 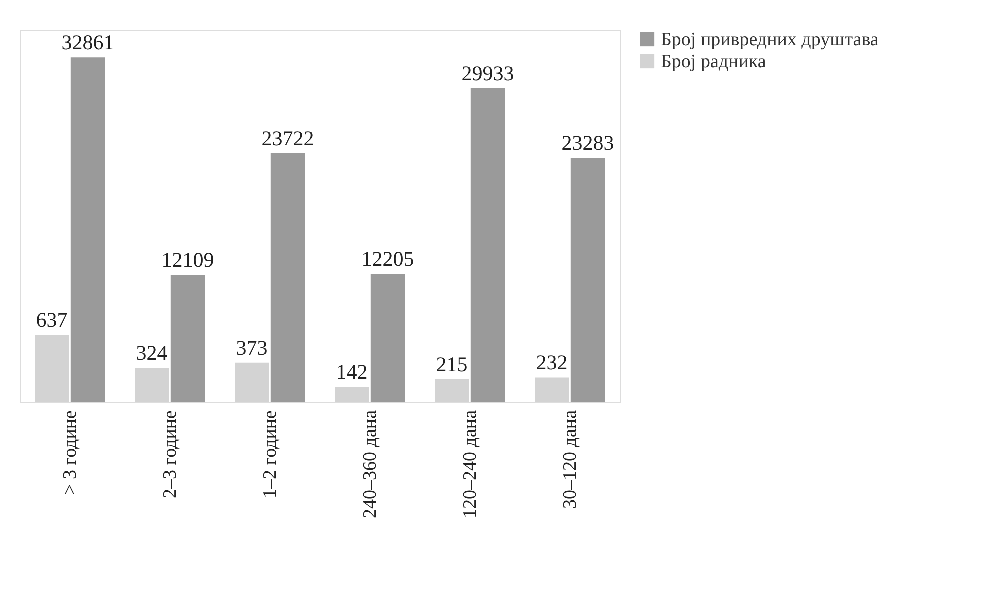 I want to click on data-label: 23722, so click(x=288, y=138).